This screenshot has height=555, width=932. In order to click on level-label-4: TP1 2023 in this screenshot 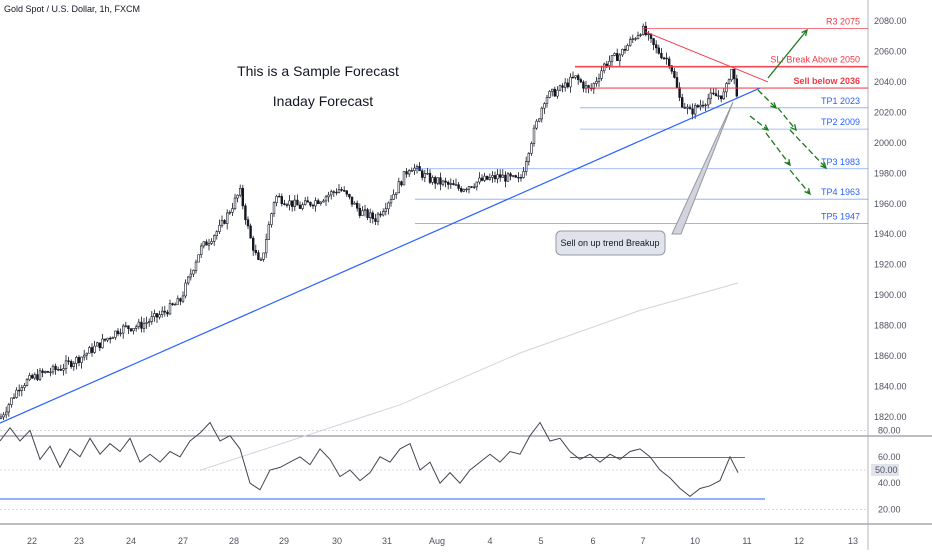, I will do `click(840, 101)`.